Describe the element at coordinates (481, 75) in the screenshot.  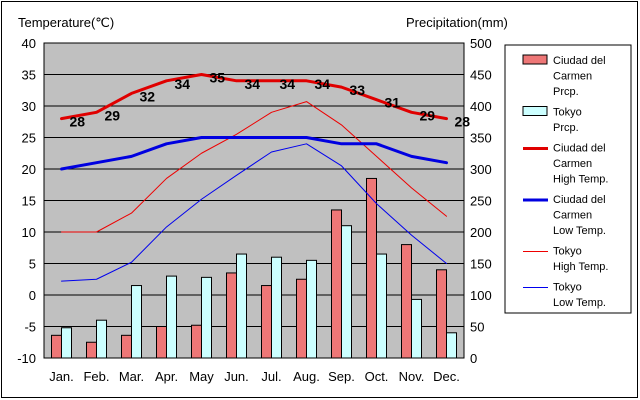
I see `right-tick-label: 450` at that location.